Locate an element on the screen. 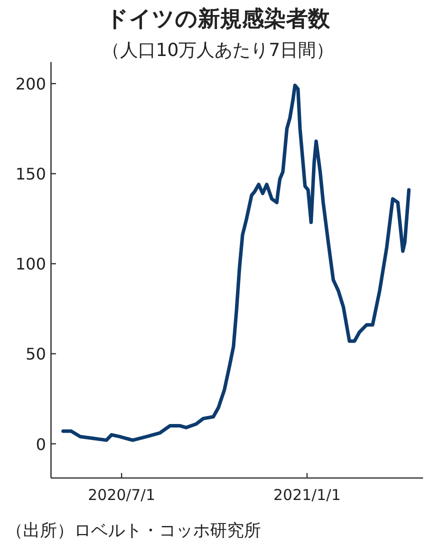  chart-subtitle: （人口10万人あたり7日間） is located at coordinates (218, 50).